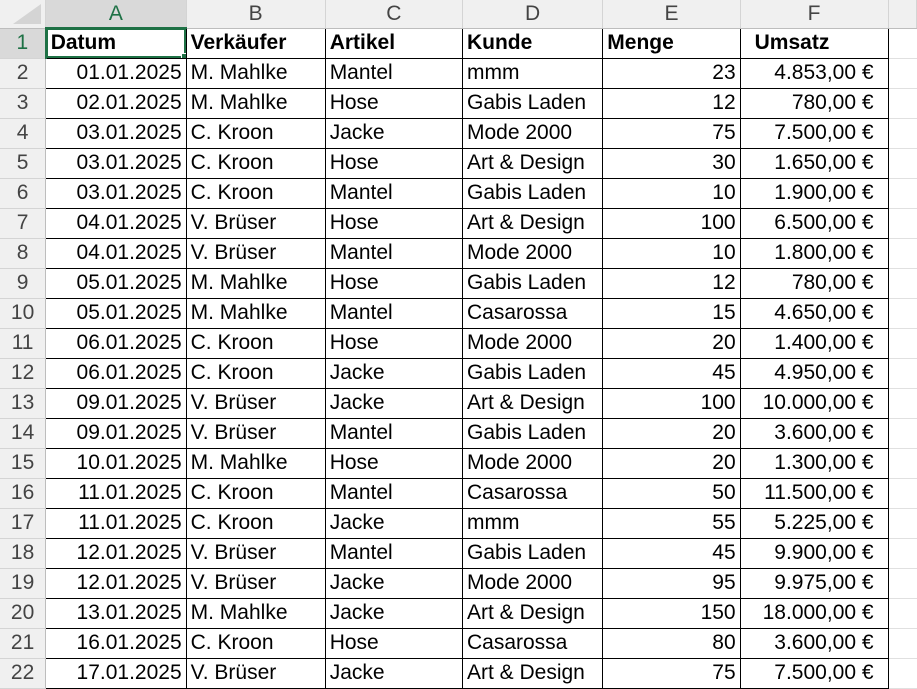  What do you see at coordinates (671, 43) in the screenshot?
I see `cell-e1: Menge` at bounding box center [671, 43].